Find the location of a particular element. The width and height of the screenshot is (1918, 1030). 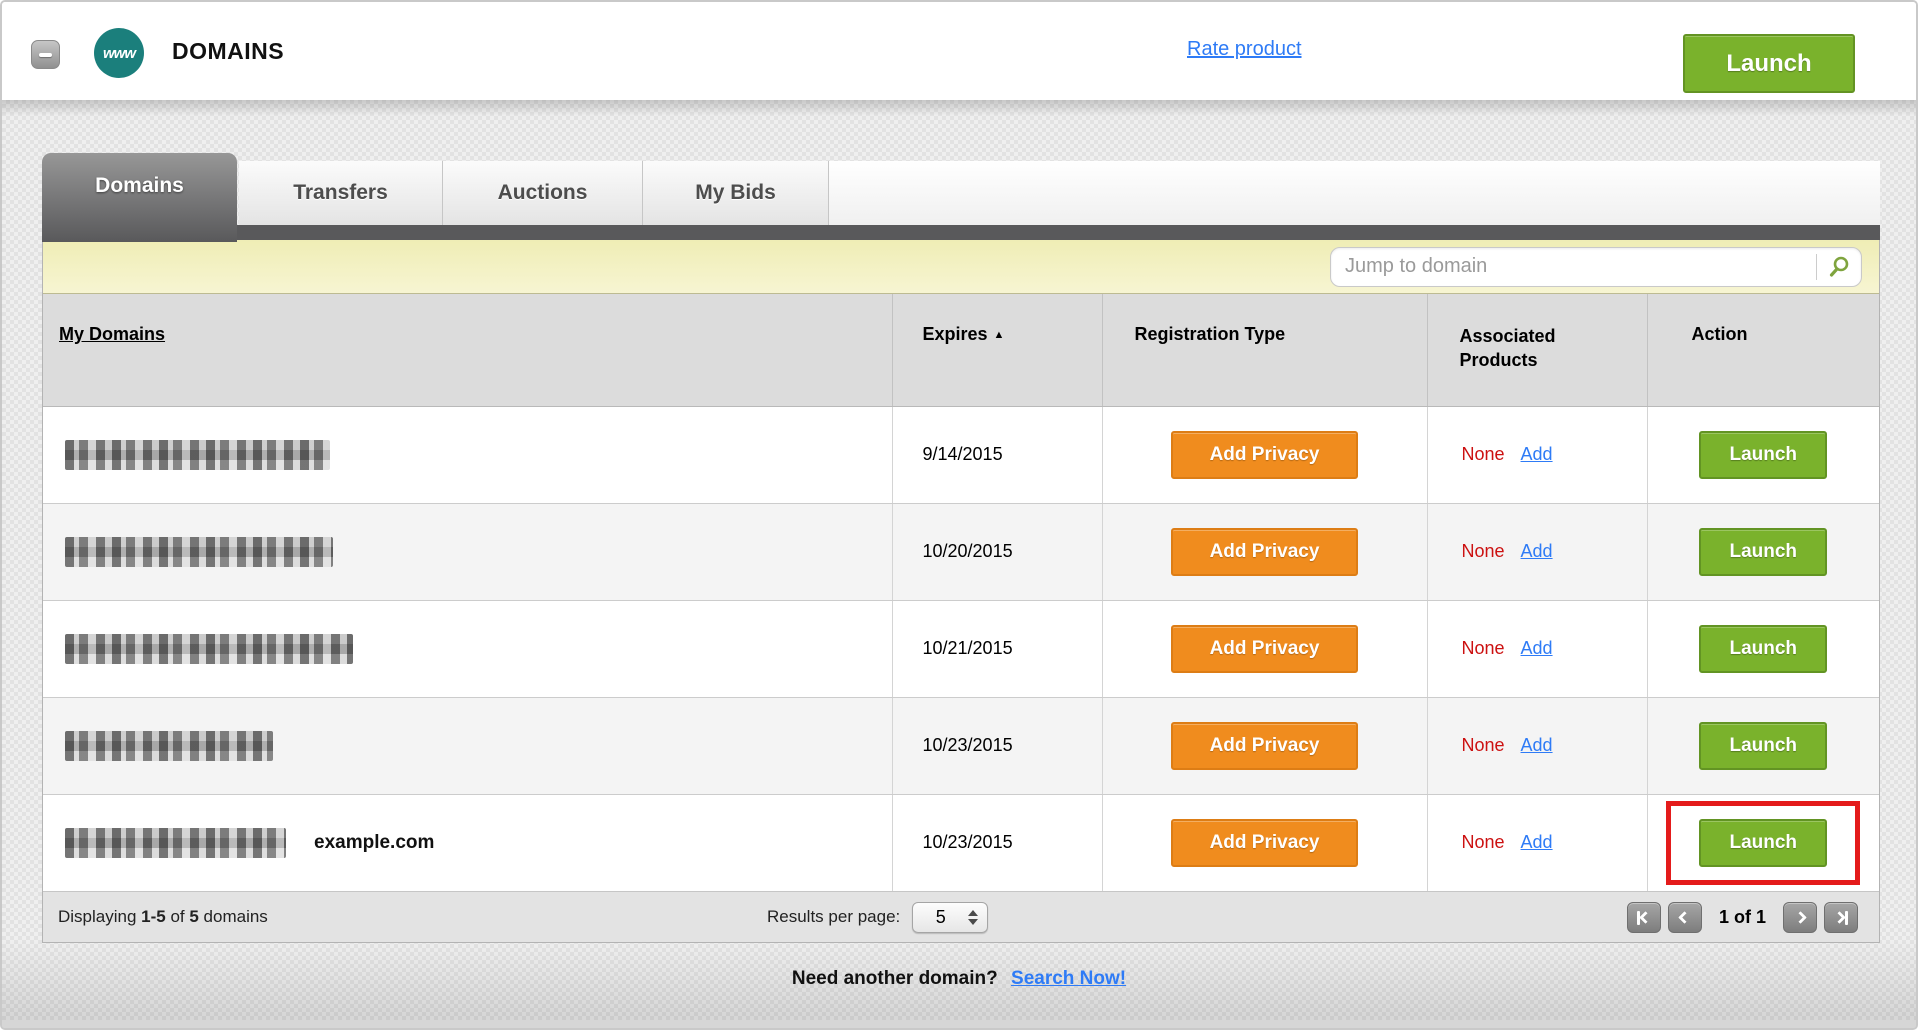

domain-annotation: example.com is located at coordinates (374, 842).